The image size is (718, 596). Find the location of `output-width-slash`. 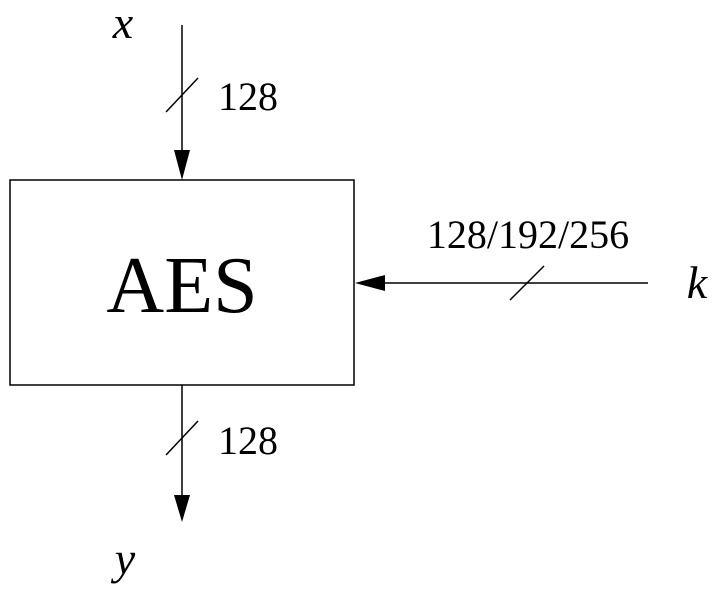

output-width-slash is located at coordinates (182, 438).